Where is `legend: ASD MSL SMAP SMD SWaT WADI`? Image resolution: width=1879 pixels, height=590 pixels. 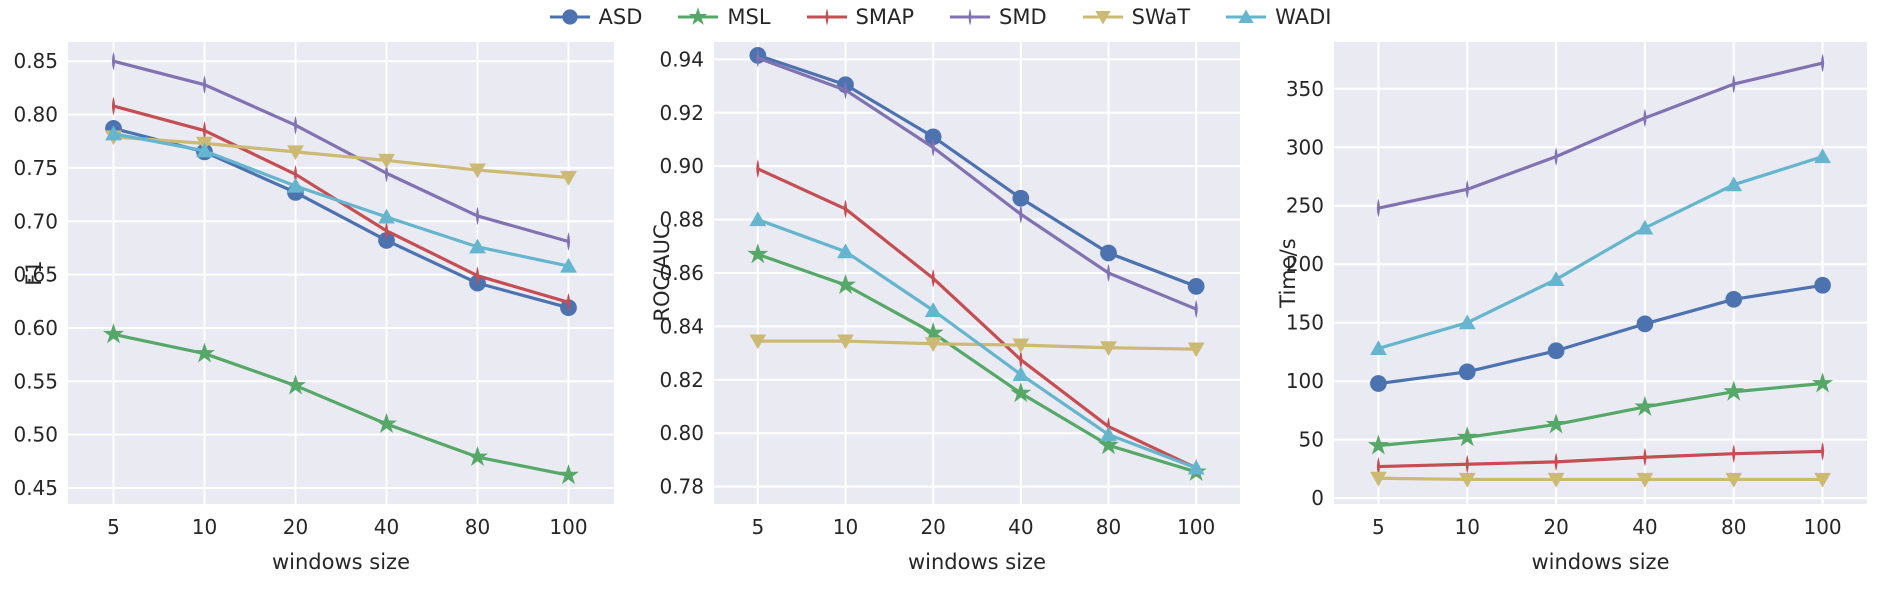 legend: ASD MSL SMAP SMD SWaT WADI is located at coordinates (939, 17).